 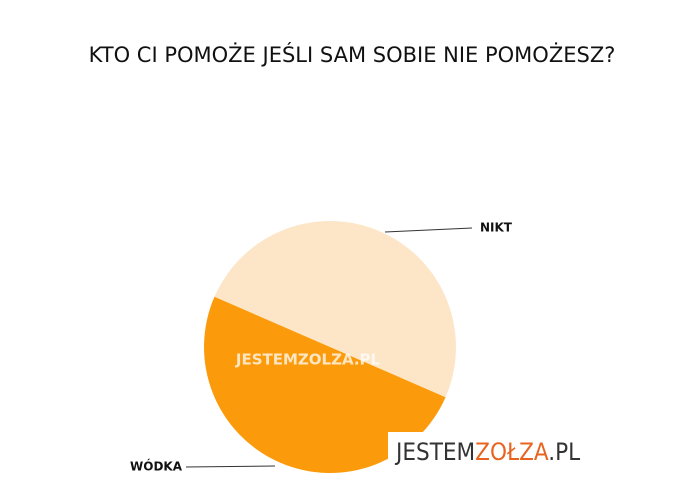 I want to click on logo: JESTEMZOŁZA.PL, so click(x=487, y=452).